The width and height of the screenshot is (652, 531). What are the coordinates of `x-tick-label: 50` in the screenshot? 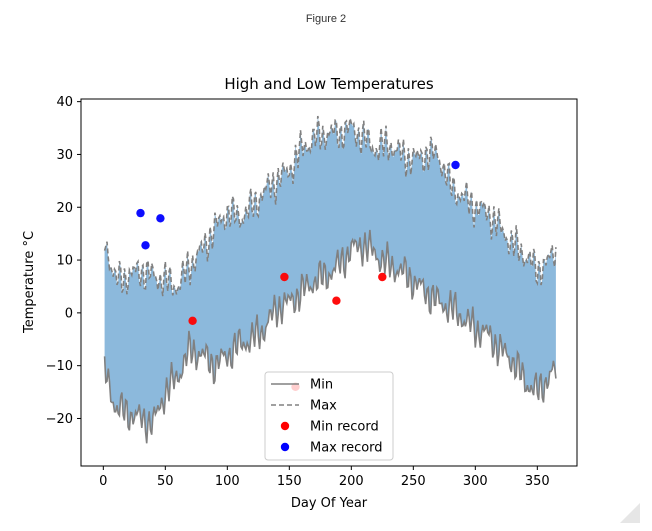 It's located at (165, 481).